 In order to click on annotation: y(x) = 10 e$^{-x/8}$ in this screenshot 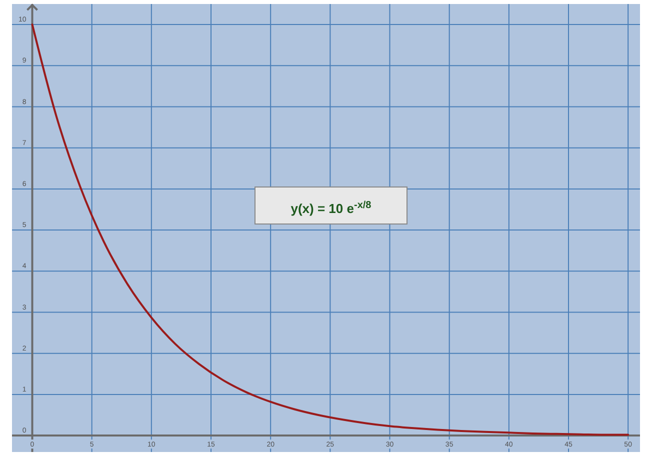, I will do `click(331, 208)`.